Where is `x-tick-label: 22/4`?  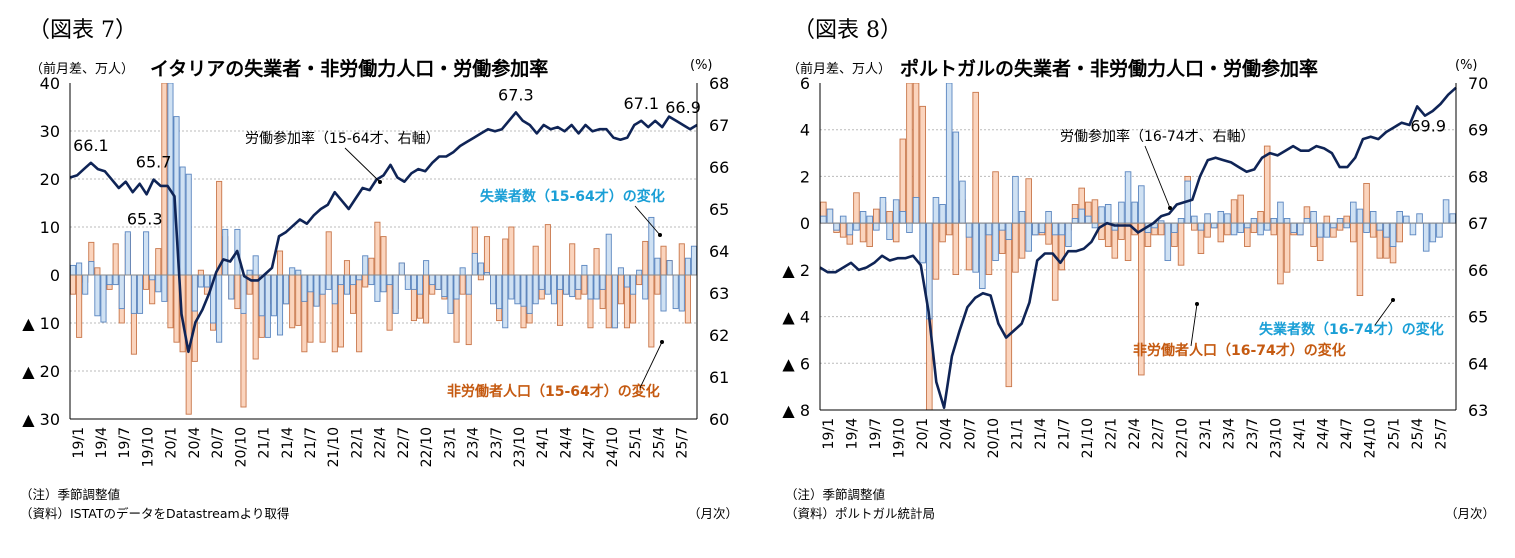
x-tick-label: 22/4 is located at coordinates (1135, 434).